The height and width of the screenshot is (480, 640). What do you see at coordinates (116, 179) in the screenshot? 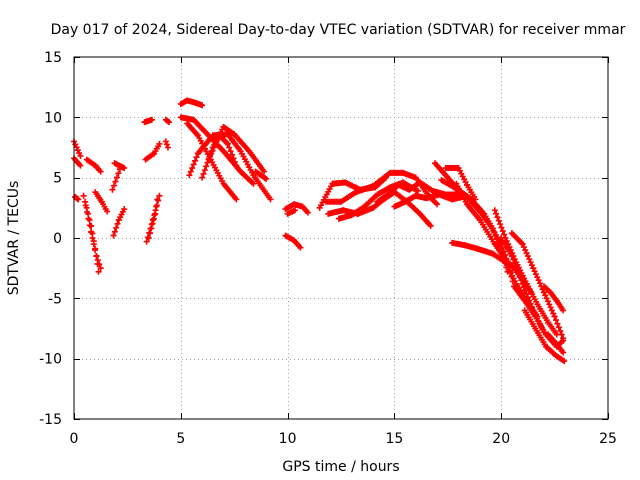
I see `series-arc-h` at bounding box center [116, 179].